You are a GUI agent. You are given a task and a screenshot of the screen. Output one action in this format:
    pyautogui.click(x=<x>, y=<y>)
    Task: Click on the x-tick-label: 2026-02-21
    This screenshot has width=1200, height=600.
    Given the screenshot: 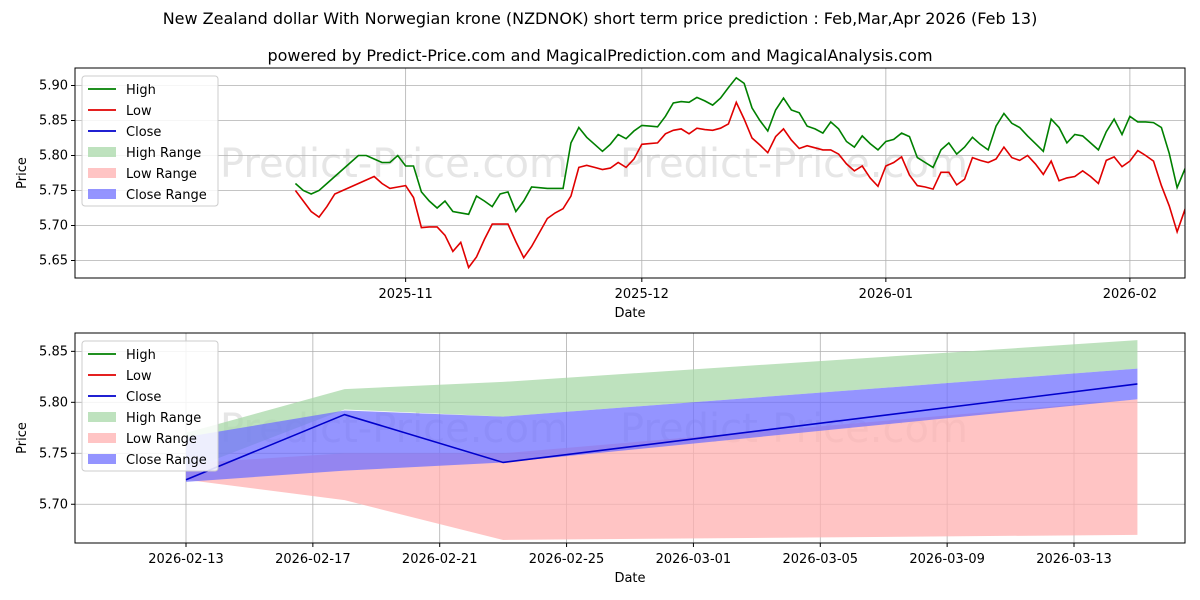 What is the action you would take?
    pyautogui.click(x=440, y=559)
    